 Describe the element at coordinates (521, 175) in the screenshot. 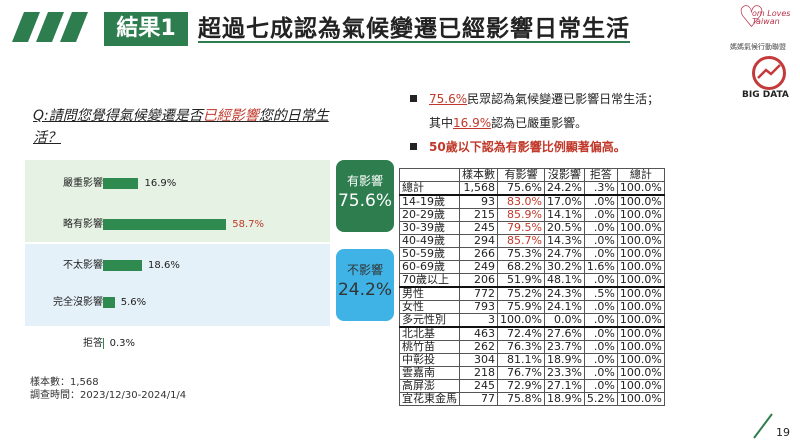

I see `table-header-cell: 有影響` at that location.